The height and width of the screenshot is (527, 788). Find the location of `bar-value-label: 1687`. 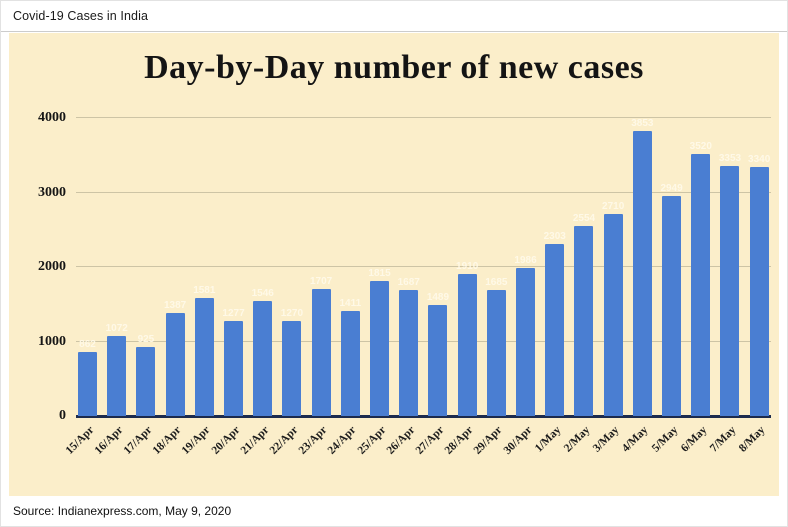

bar-value-label: 1687 is located at coordinates (408, 283).